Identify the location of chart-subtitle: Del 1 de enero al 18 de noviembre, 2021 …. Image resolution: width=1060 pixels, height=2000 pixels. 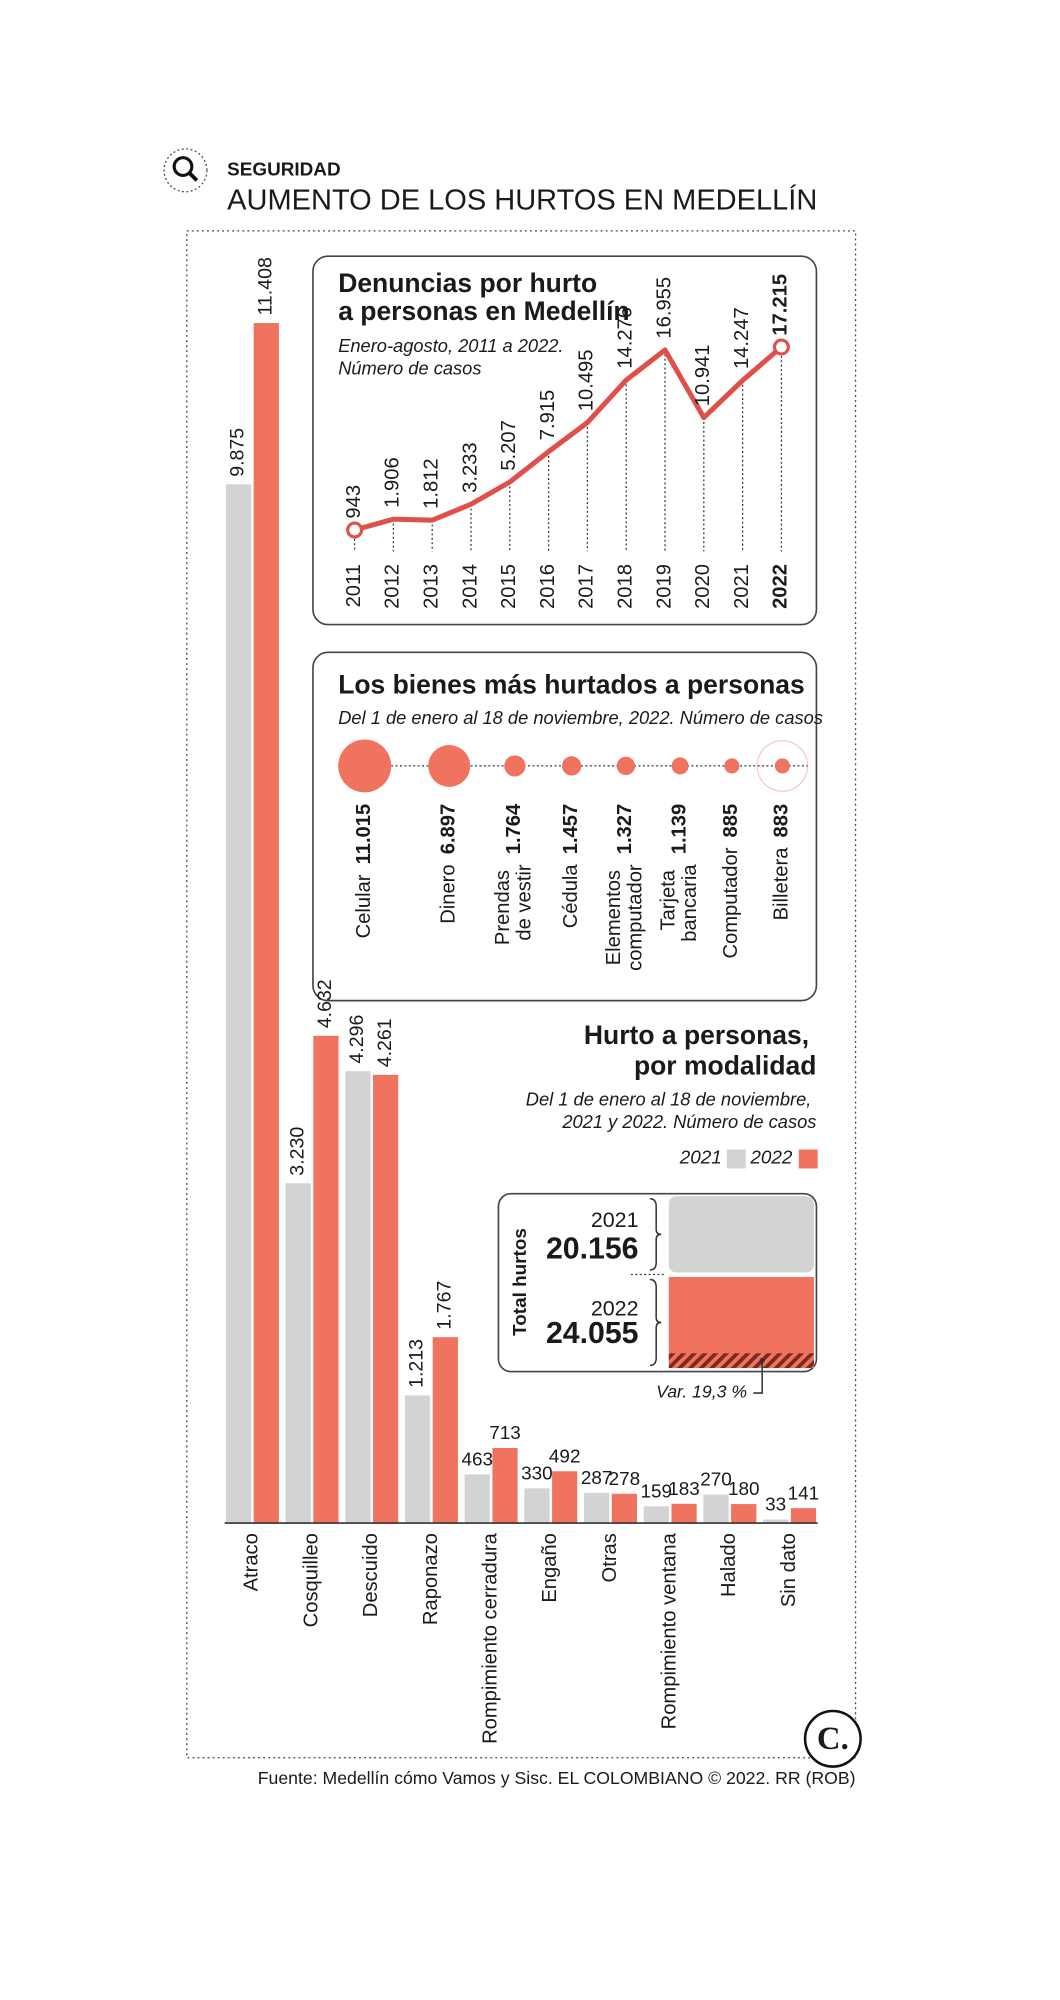
(671, 1110).